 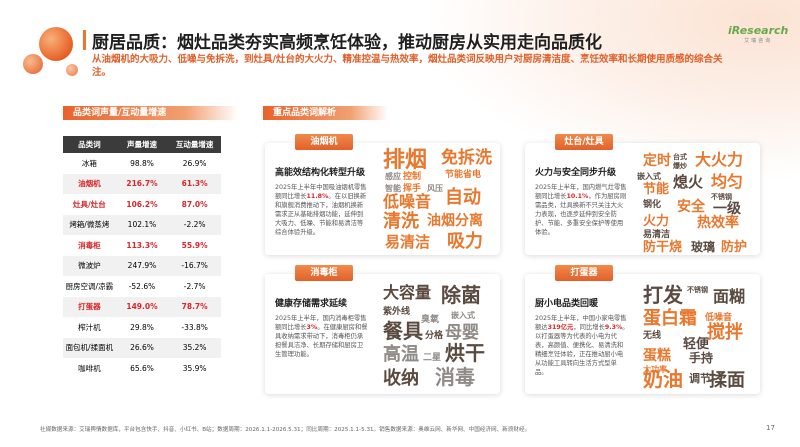 What do you see at coordinates (142, 368) in the screenshot?
I see `table-row: 咖啡机 65.6% 35.9%` at bounding box center [142, 368].